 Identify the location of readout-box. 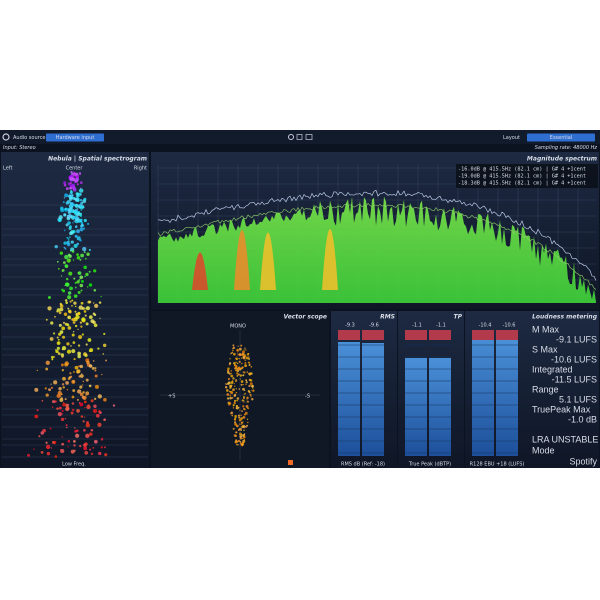
(527, 176).